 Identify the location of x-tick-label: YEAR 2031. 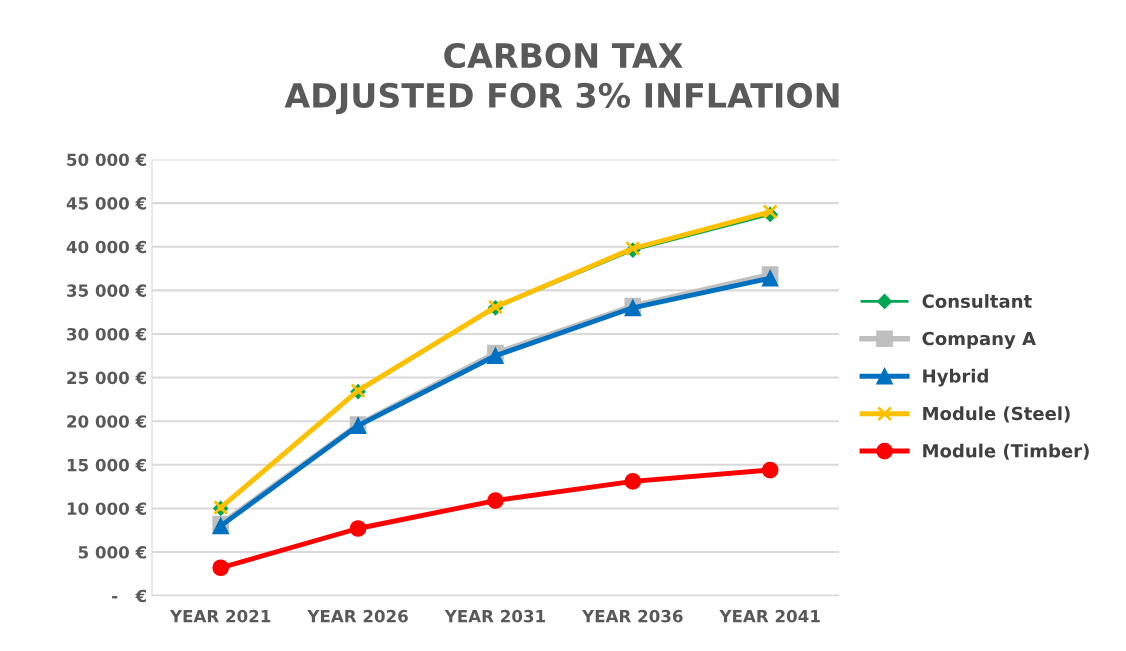
(494, 616).